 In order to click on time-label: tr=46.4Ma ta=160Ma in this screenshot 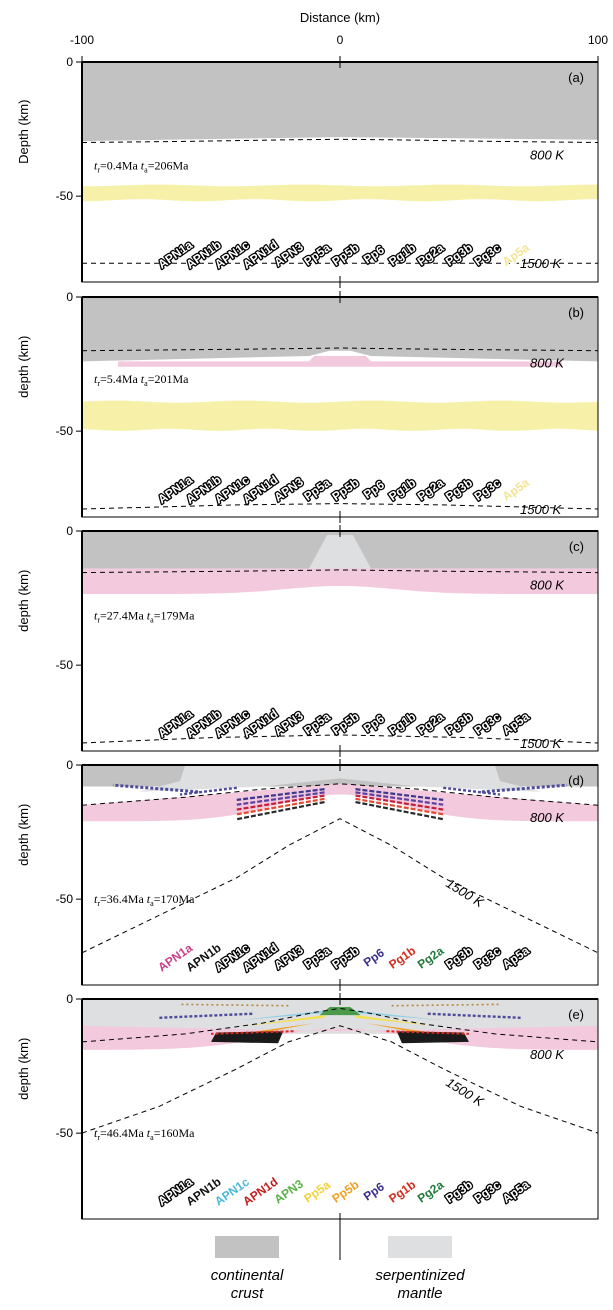, I will do `click(144, 1134)`.